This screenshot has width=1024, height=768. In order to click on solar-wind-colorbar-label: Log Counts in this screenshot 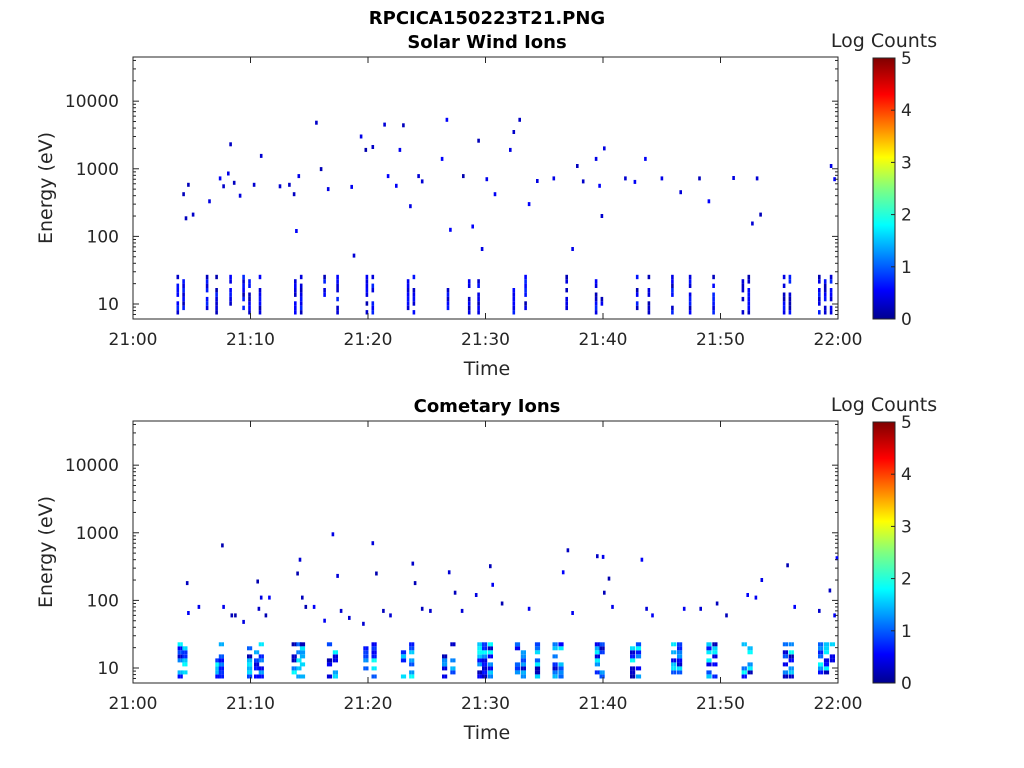, I will do `click(884, 41)`.